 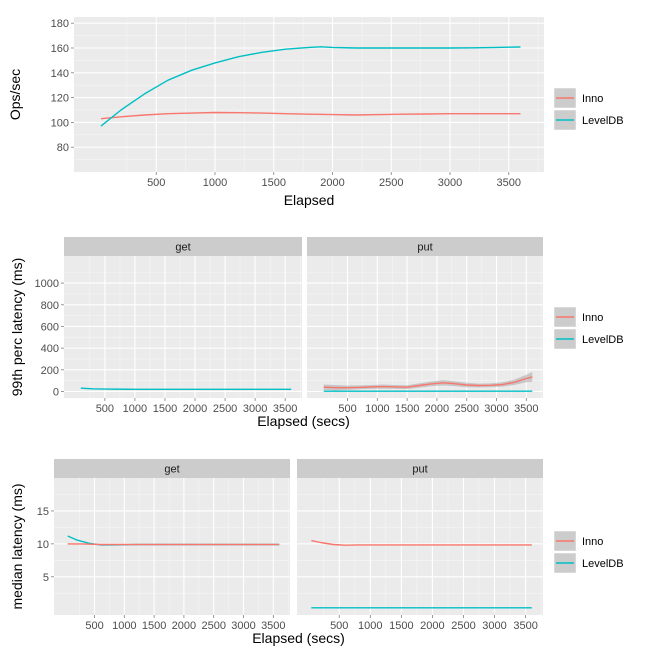 What do you see at coordinates (60, 24) in the screenshot?
I see `y-tick-label: 180` at bounding box center [60, 24].